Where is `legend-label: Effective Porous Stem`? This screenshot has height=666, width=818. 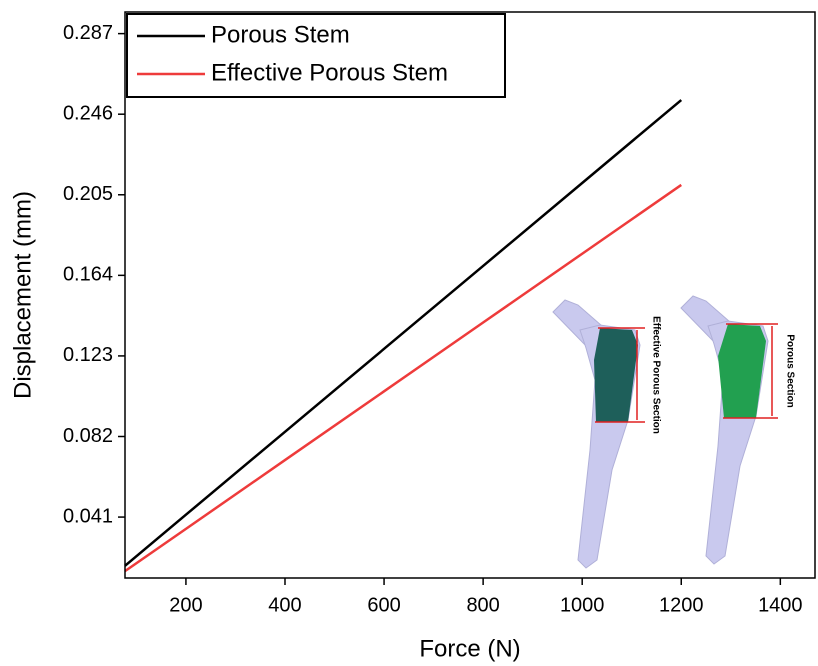
legend-label: Effective Porous Stem is located at coordinates (329, 72).